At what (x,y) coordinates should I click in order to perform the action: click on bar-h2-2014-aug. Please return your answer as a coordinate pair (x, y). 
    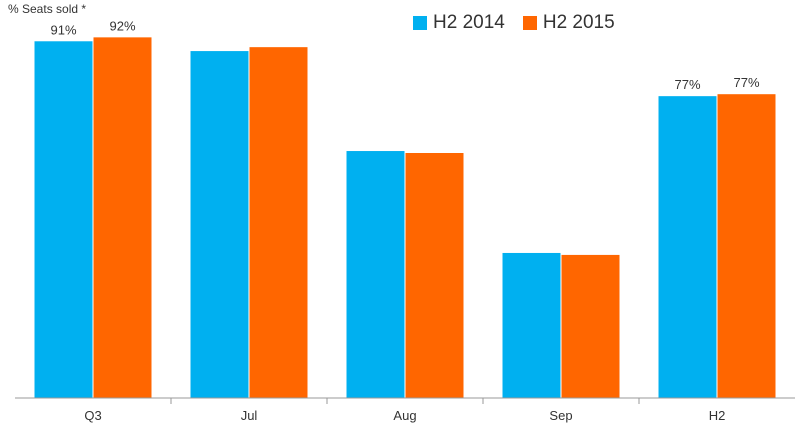
    Looking at the image, I should click on (375, 274).